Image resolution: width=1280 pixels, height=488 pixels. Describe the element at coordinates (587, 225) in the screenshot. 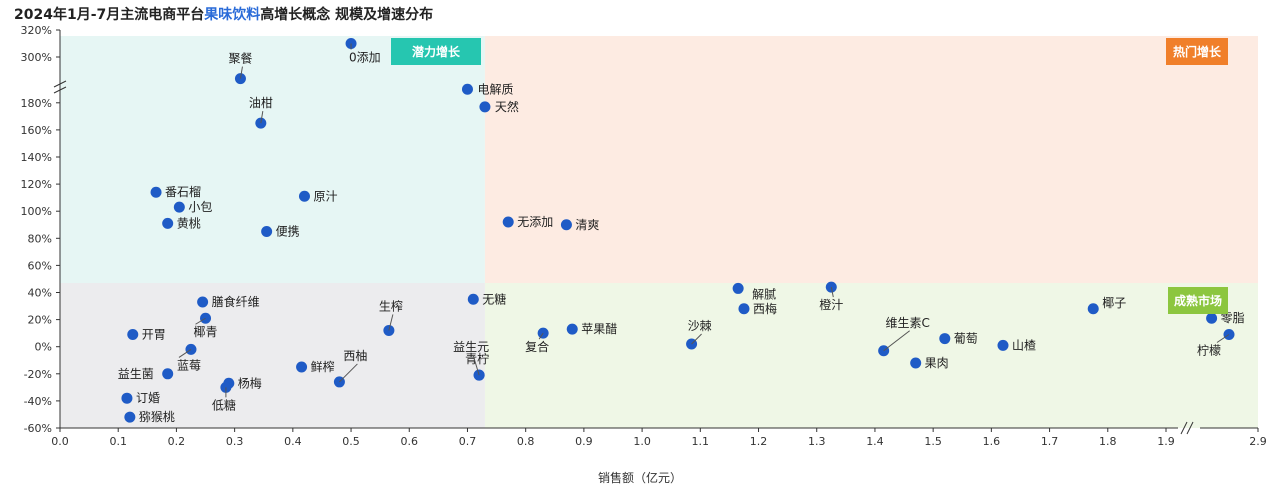

I see `point-label: 清爽` at that location.